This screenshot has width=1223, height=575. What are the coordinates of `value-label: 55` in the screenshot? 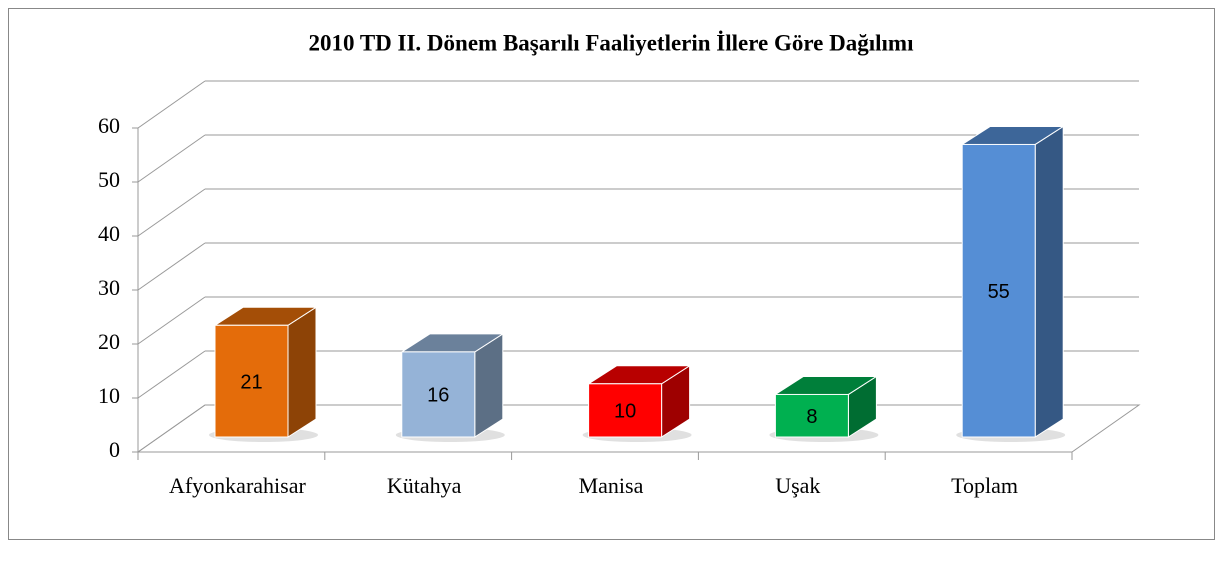 It's located at (999, 292).